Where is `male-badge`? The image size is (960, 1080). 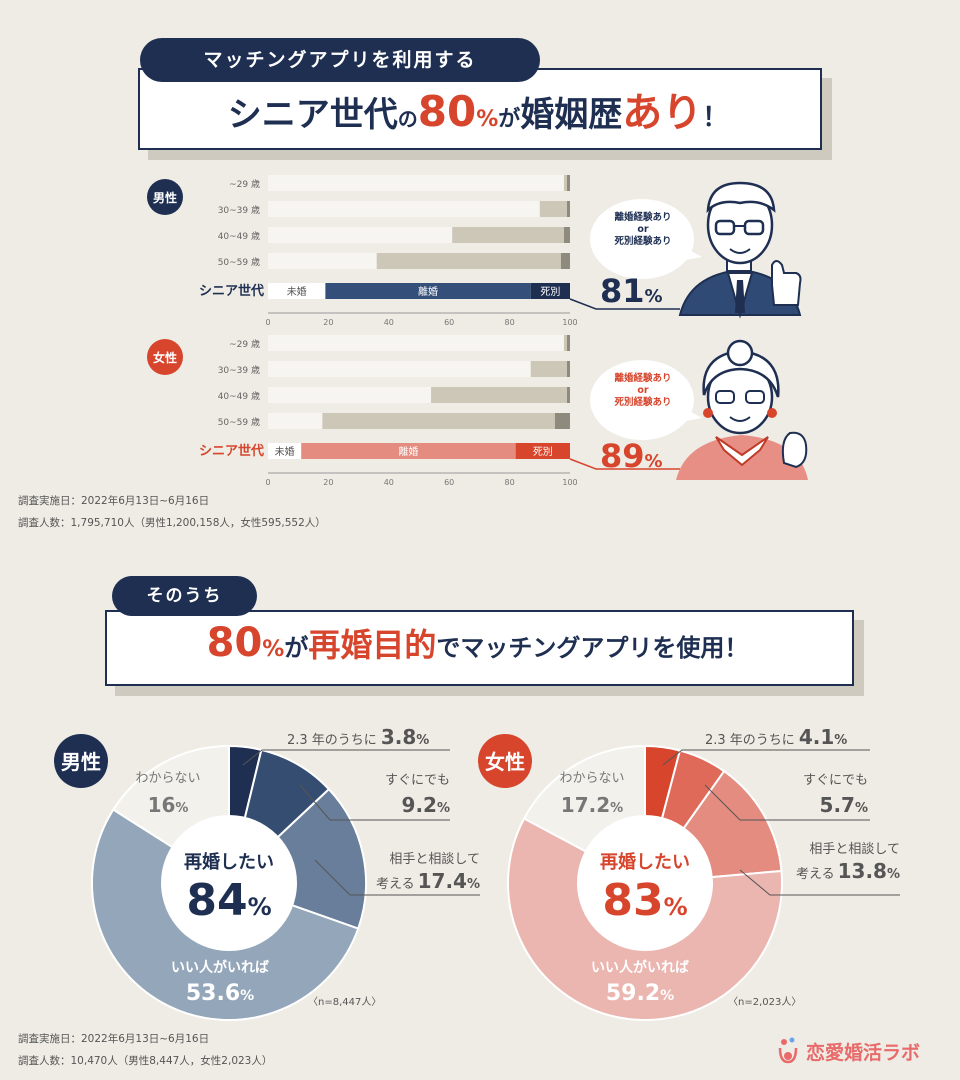 male-badge is located at coordinates (81, 761).